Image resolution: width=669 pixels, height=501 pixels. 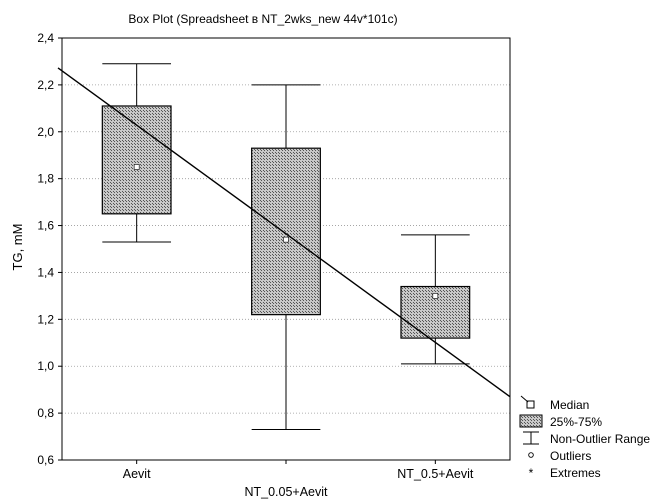 What do you see at coordinates (569, 405) in the screenshot?
I see `legend-label: Median` at bounding box center [569, 405].